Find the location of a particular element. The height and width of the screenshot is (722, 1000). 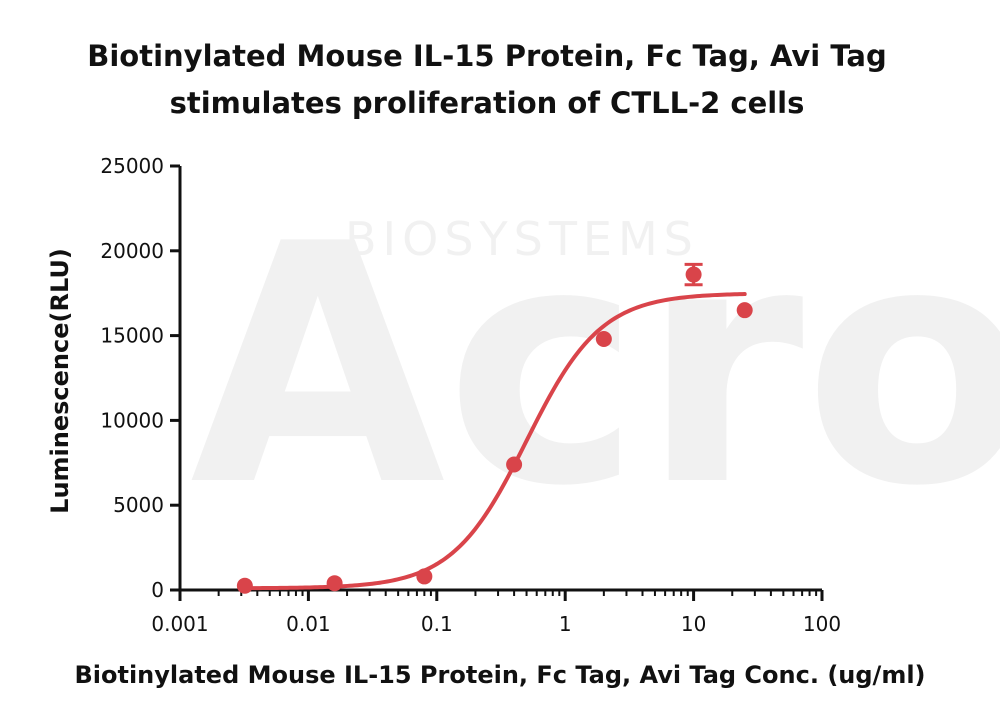

x-tick-label: 0.01 is located at coordinates (308, 624).